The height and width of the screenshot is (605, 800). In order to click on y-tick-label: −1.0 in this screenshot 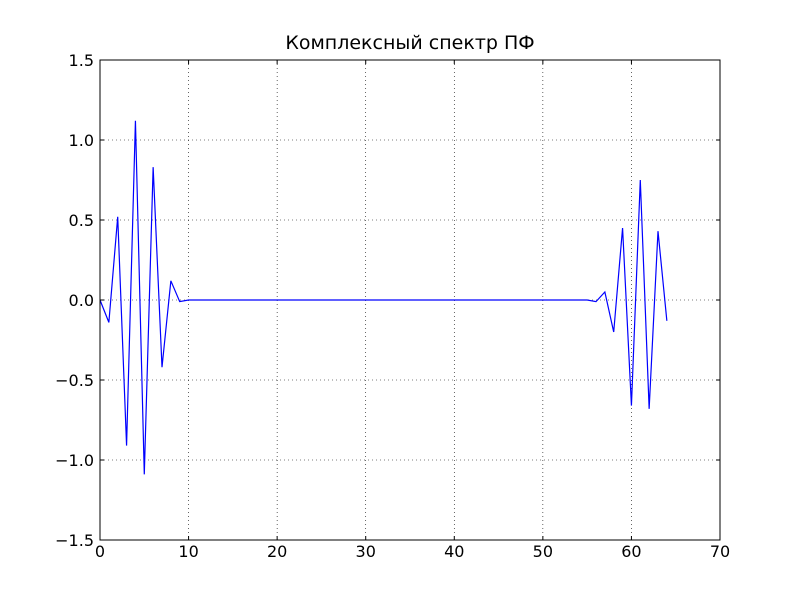, I will do `click(74, 460)`.